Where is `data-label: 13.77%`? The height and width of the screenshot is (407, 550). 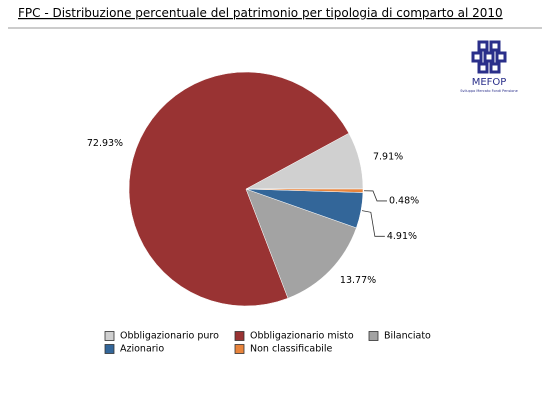 data-label: 13.77% is located at coordinates (358, 280).